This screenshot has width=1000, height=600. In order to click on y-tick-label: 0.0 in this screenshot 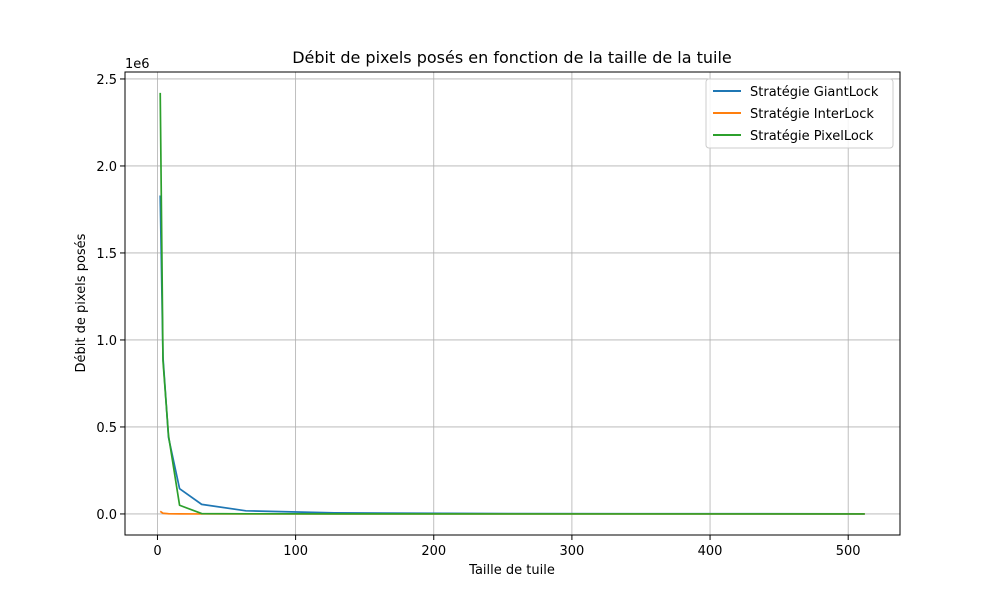, I will do `click(106, 515)`.